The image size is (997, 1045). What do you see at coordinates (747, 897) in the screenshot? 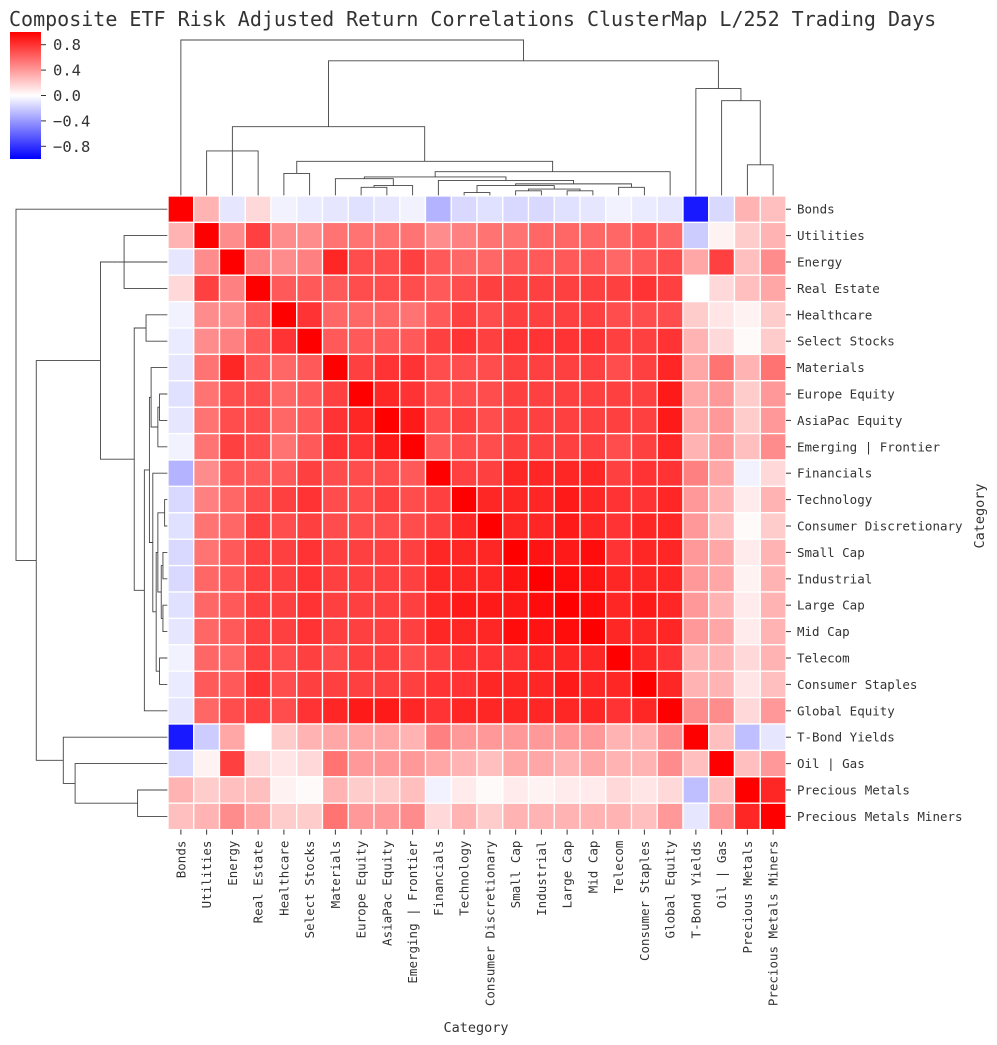
I see `column-tick-label: Precious Metals` at bounding box center [747, 897].